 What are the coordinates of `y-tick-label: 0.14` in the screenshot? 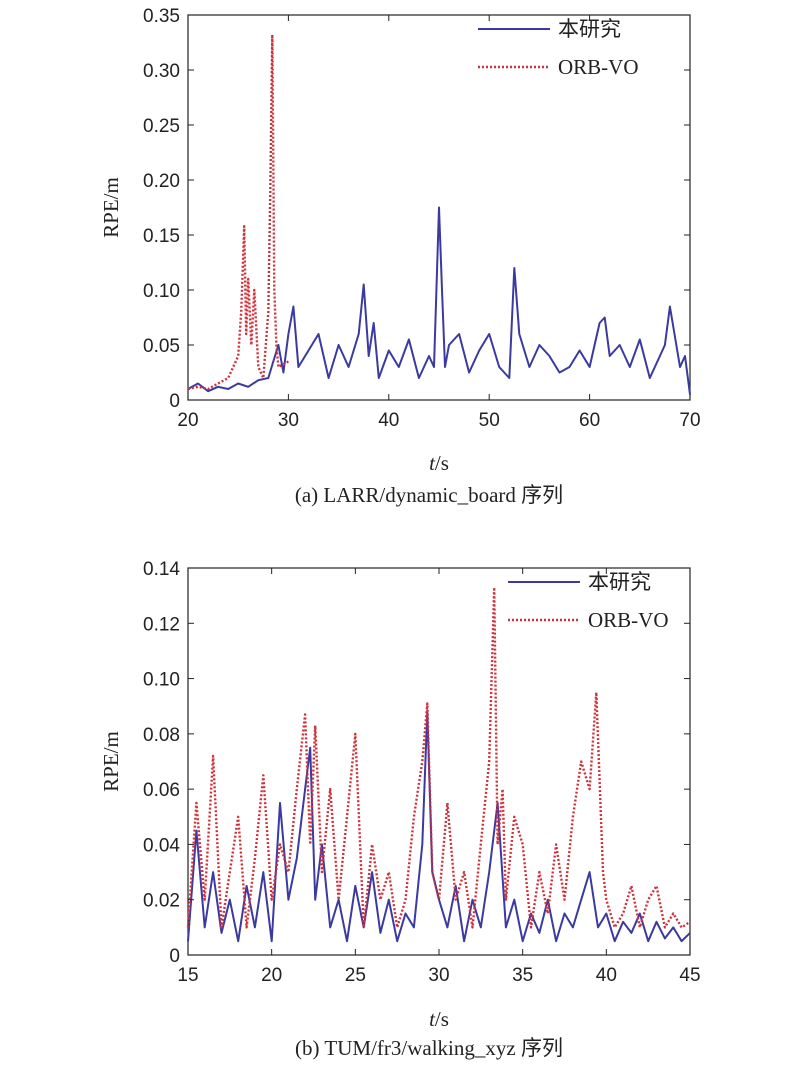 It's located at (161, 569).